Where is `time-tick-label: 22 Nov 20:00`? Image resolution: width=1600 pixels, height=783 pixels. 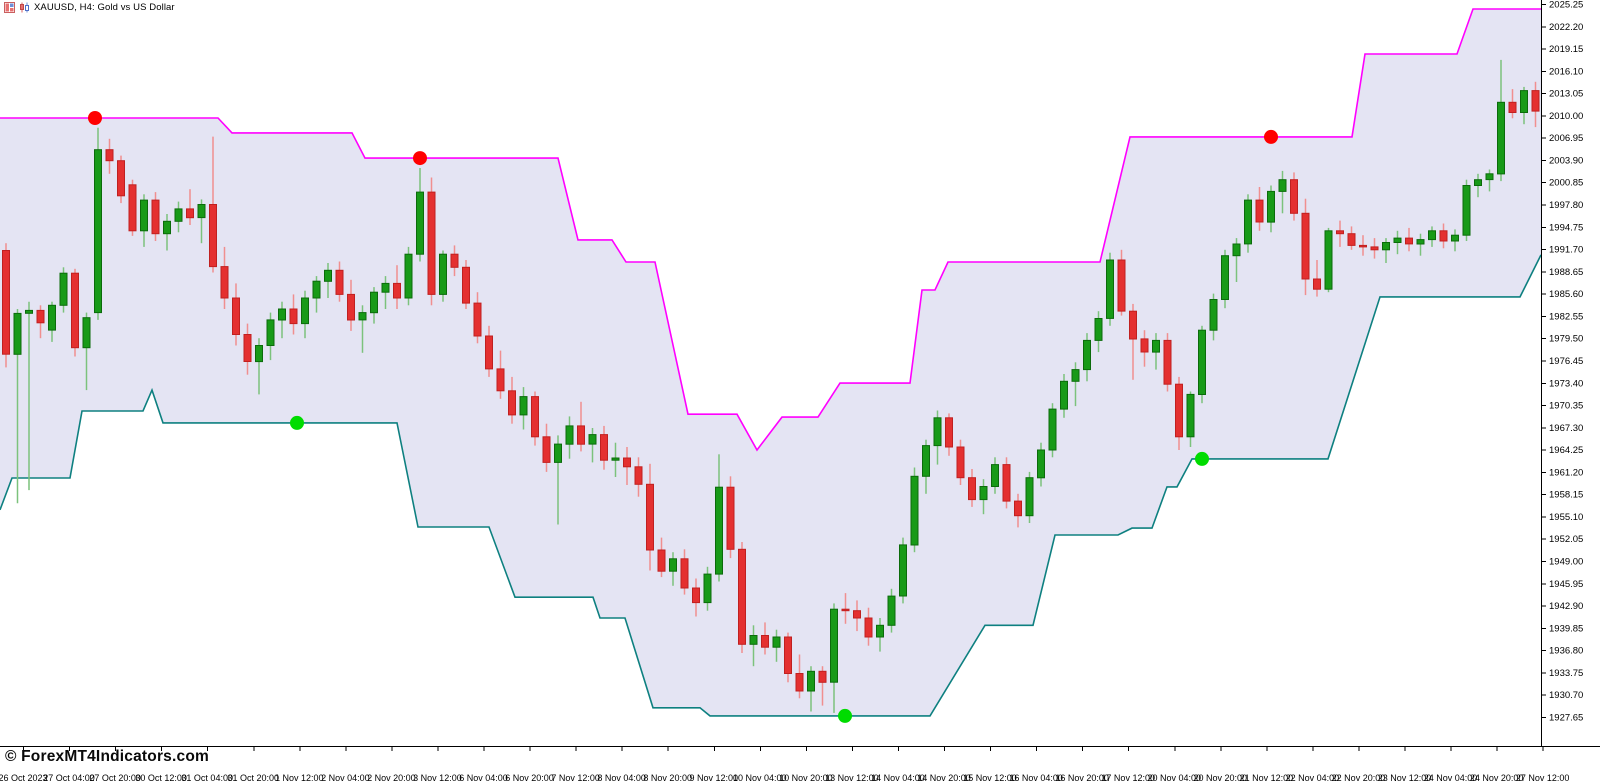 time-tick-label: 22 Nov 20:00 is located at coordinates (1359, 778).